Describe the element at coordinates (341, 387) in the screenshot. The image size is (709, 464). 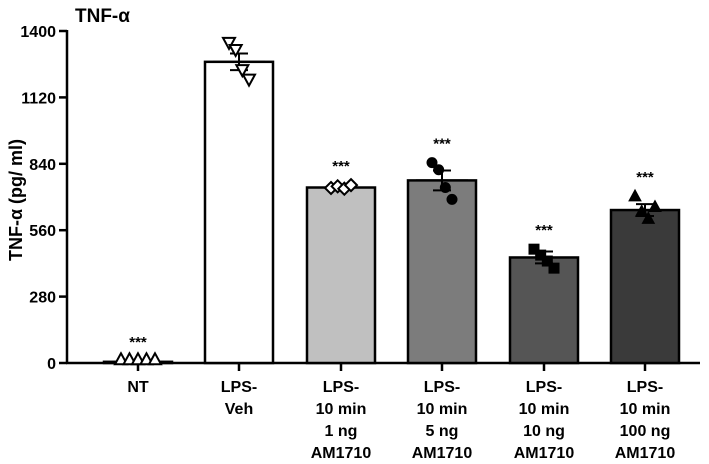
I see `category-label-2-0: LPS-` at that location.